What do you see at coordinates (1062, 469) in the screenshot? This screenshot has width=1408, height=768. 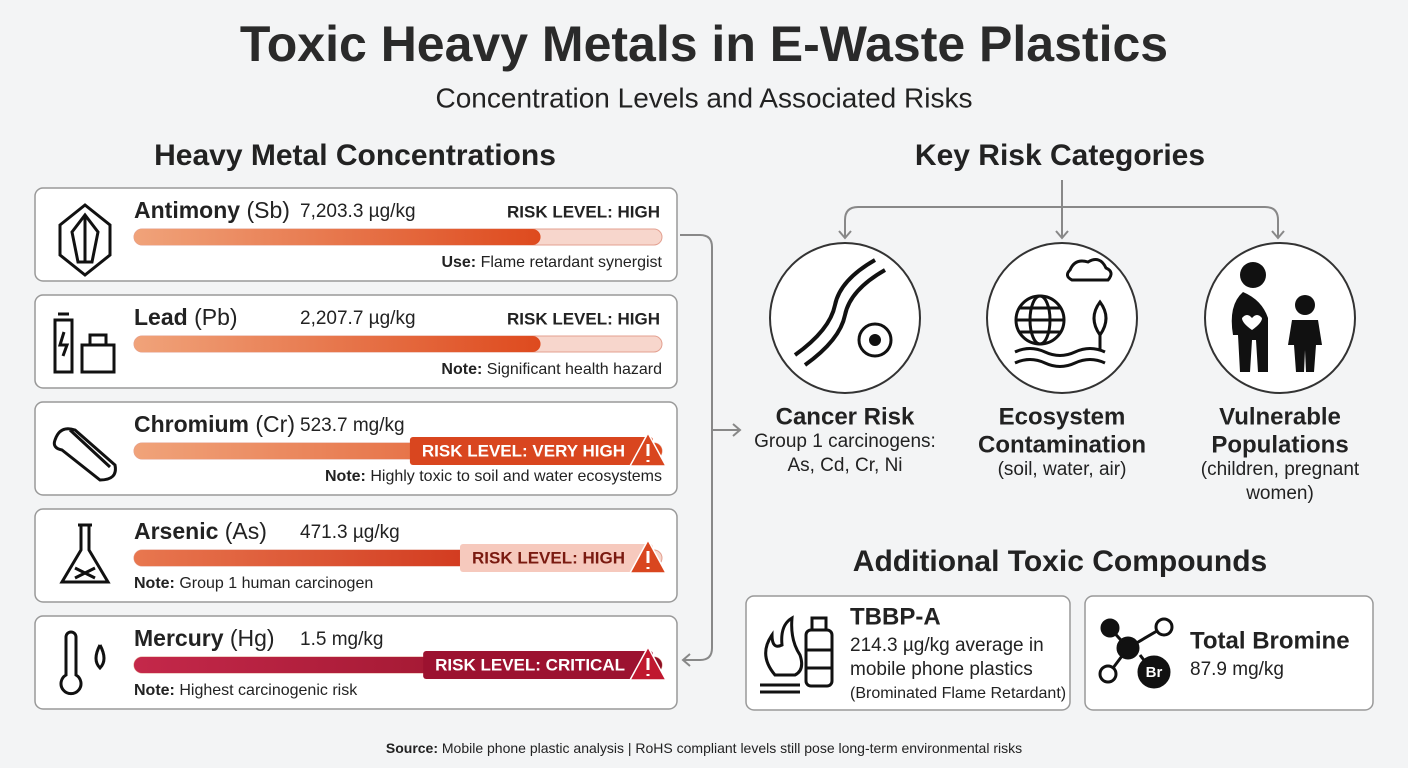 I see `risk-detail: (soil, water, air)` at bounding box center [1062, 469].